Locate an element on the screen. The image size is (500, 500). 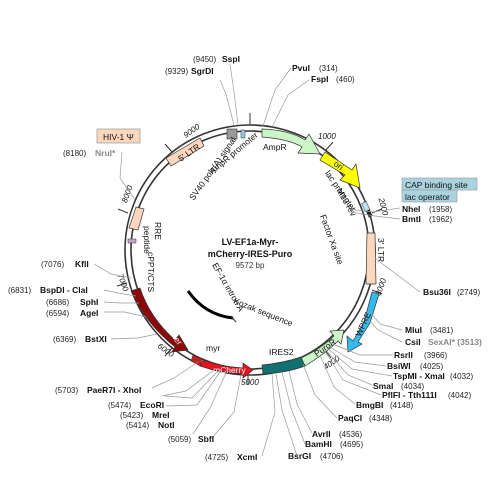
kozak-marker is located at coordinates (233, 319).